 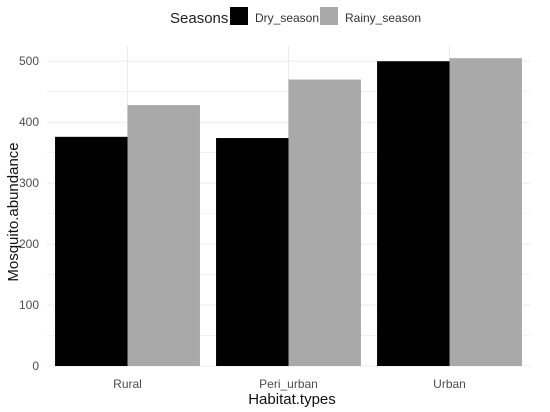 I want to click on x-tick-label: Rural, so click(x=127, y=384).